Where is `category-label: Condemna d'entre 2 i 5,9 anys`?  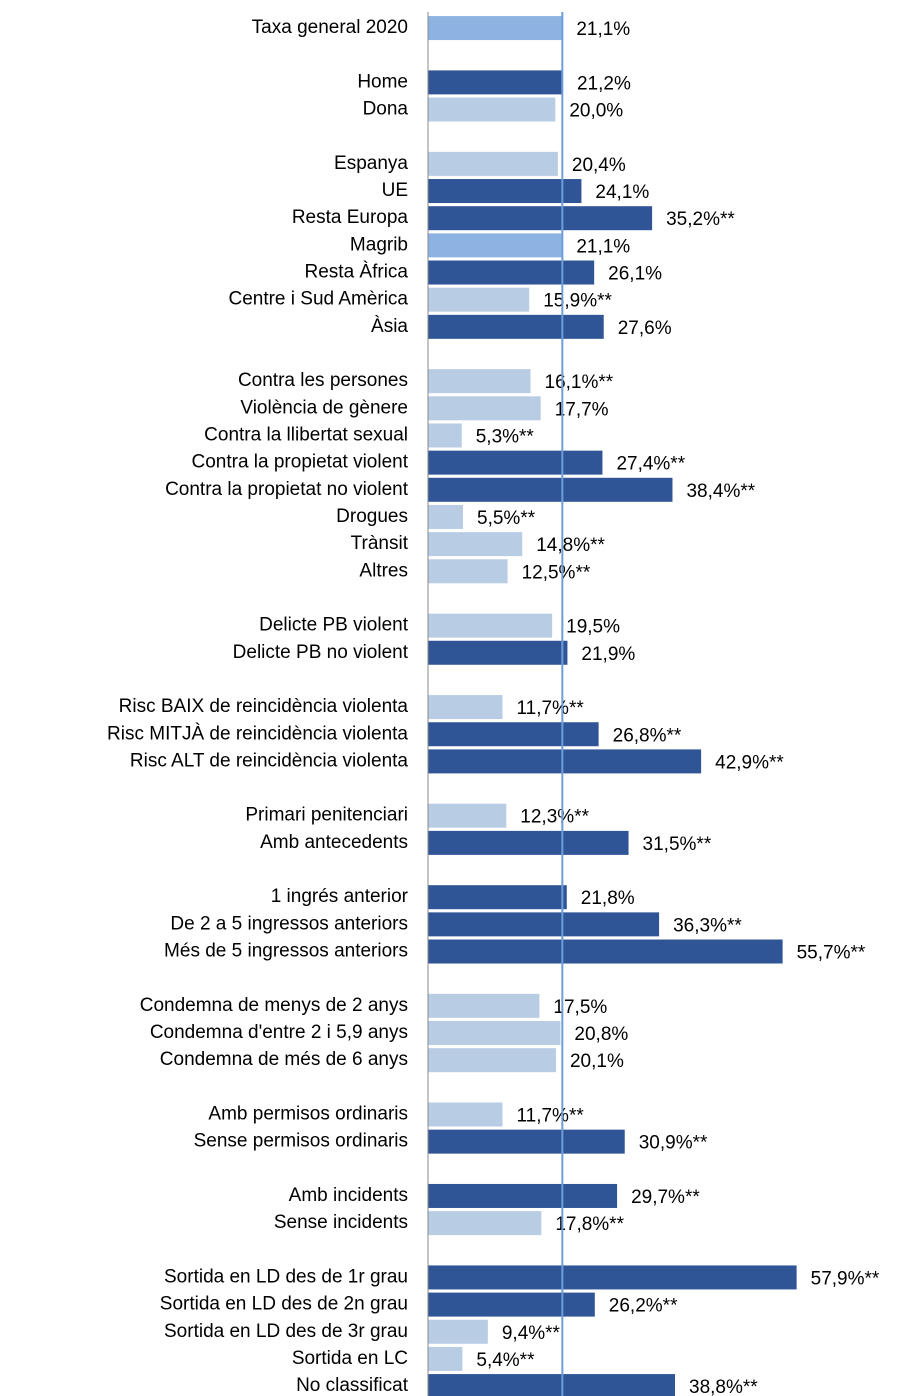
category-label: Condemna d'entre 2 i 5,9 anys is located at coordinates (279, 1032).